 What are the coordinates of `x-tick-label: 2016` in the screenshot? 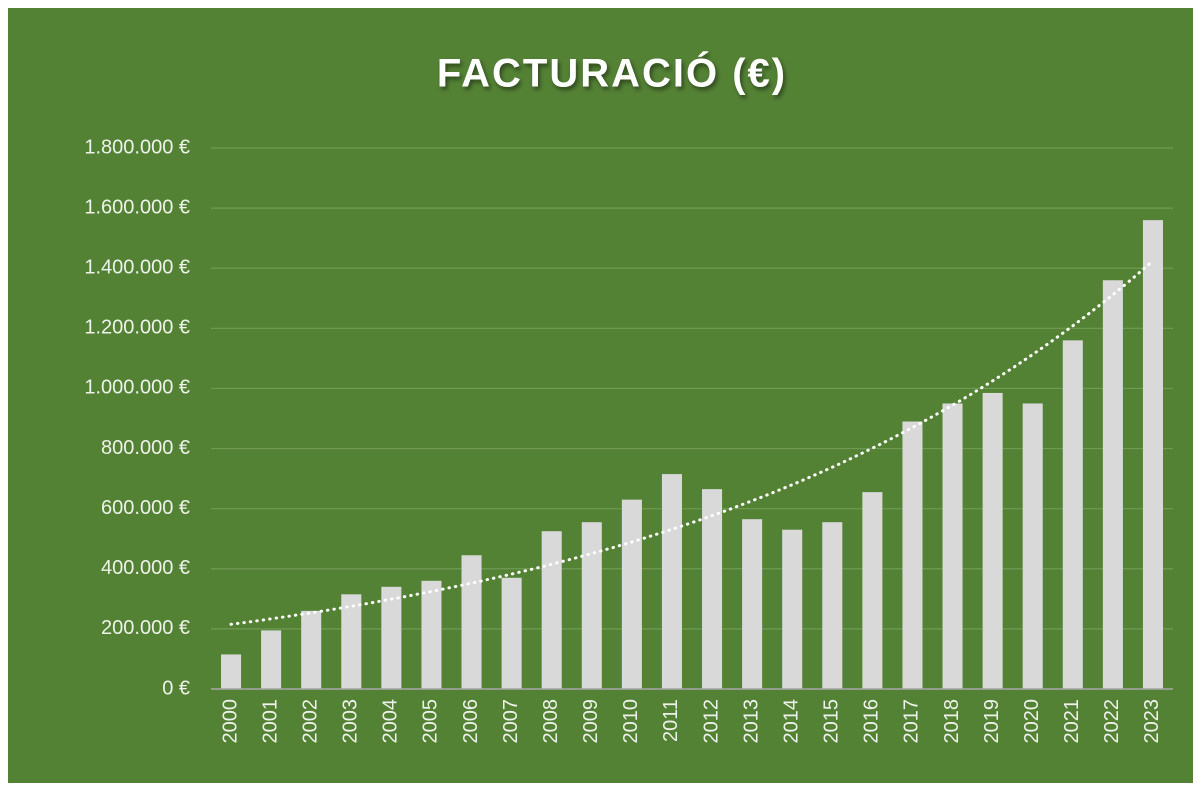 It's located at (872, 721).